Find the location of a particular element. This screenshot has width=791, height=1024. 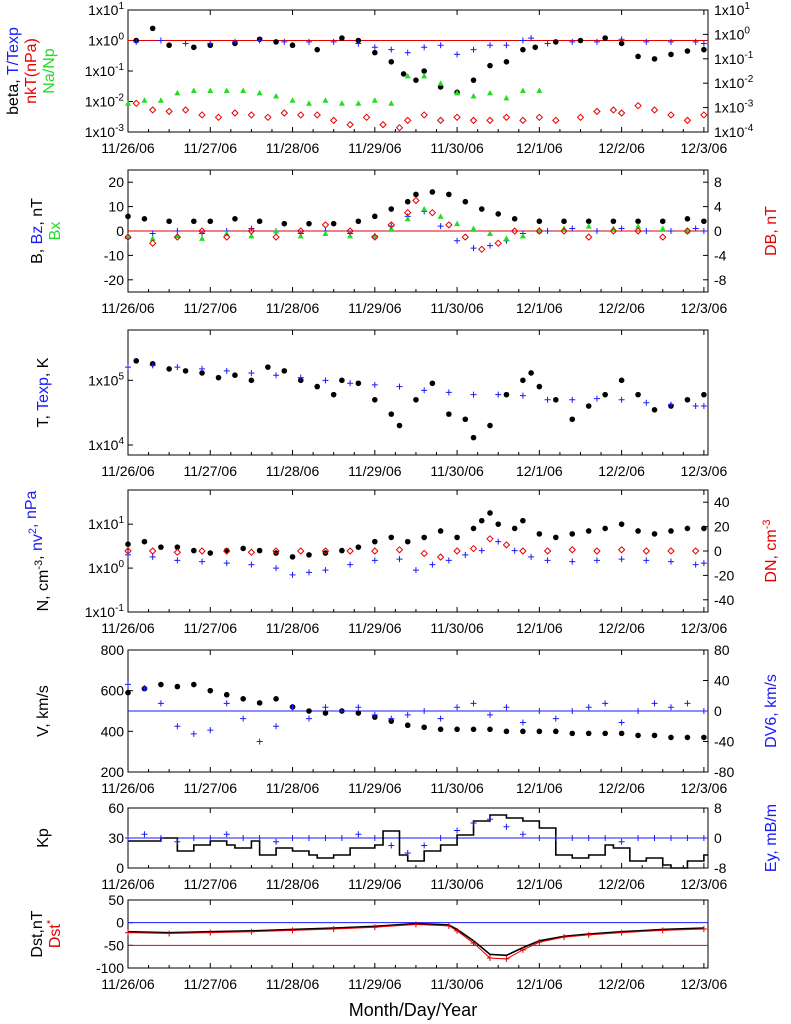

y-right-axis-title: DV6, km/s is located at coordinates (771, 711).